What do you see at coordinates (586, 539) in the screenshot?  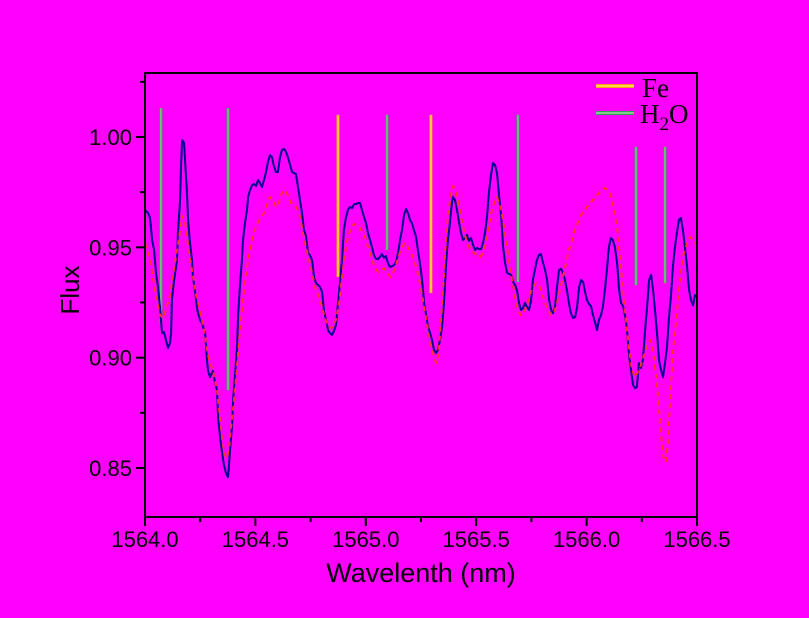 I see `x-tick-label: 1566.0` at bounding box center [586, 539].